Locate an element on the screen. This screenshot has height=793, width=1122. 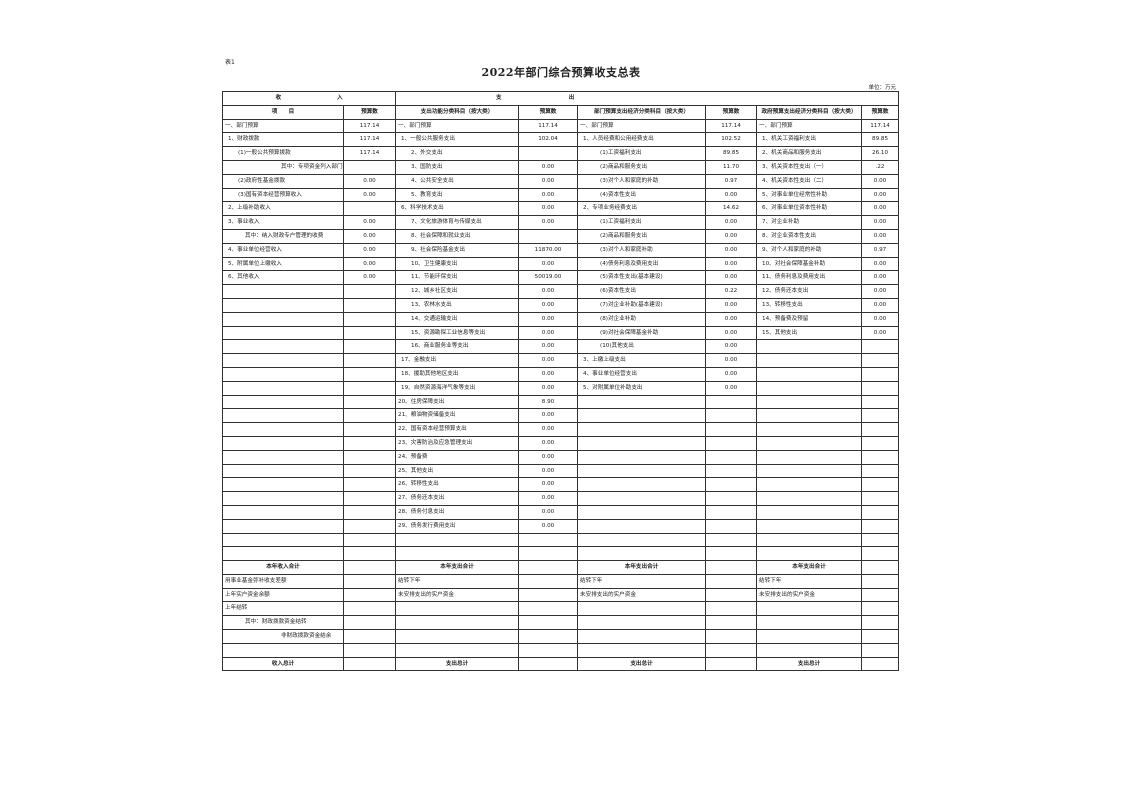
item-name-cell: 26、转移性支出 is located at coordinates (457, 485).